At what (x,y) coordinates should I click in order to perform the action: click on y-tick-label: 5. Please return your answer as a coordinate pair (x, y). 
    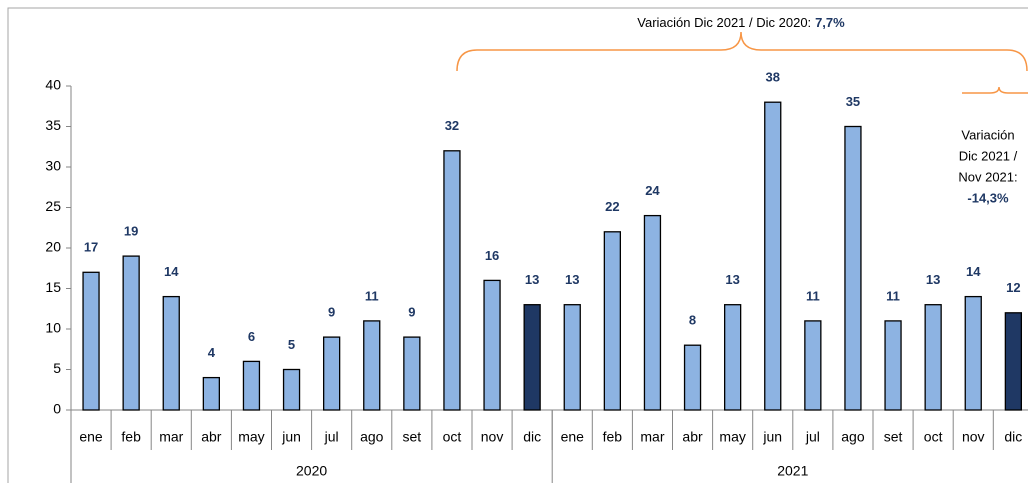
    Looking at the image, I should click on (57, 368).